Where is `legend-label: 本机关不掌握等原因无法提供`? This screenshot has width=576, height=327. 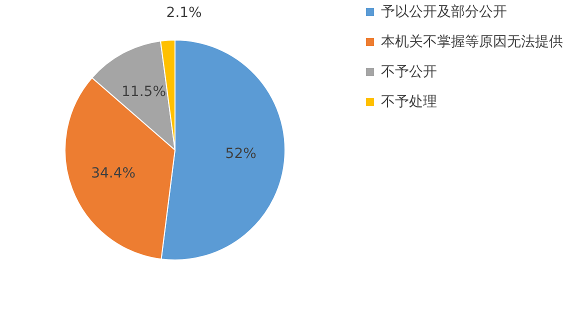 legend-label: 本机关不掌握等原因无法提供 is located at coordinates (472, 42).